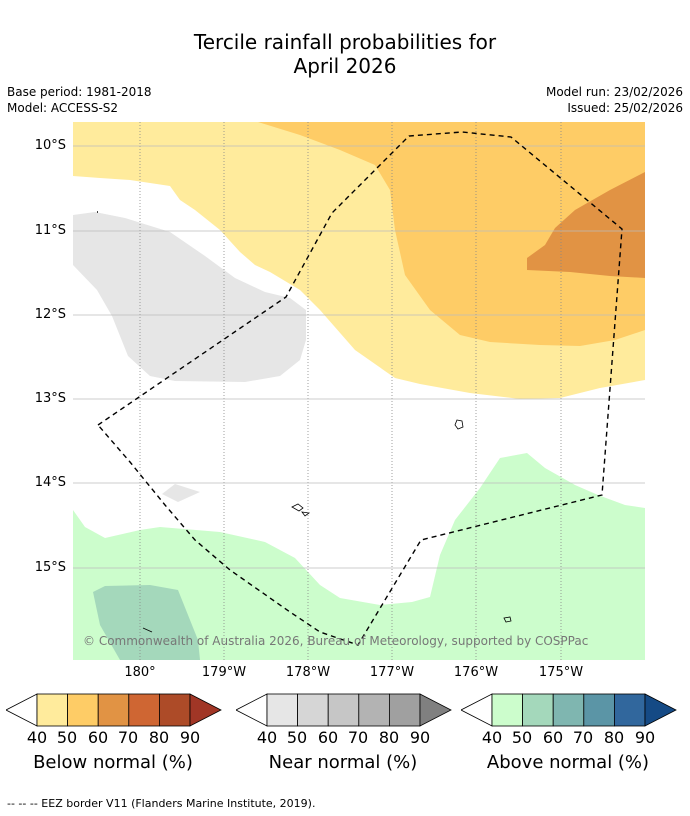 Image resolution: width=690 pixels, height=816 pixels. I want to click on cb-near-tick: 60, so click(328, 737).